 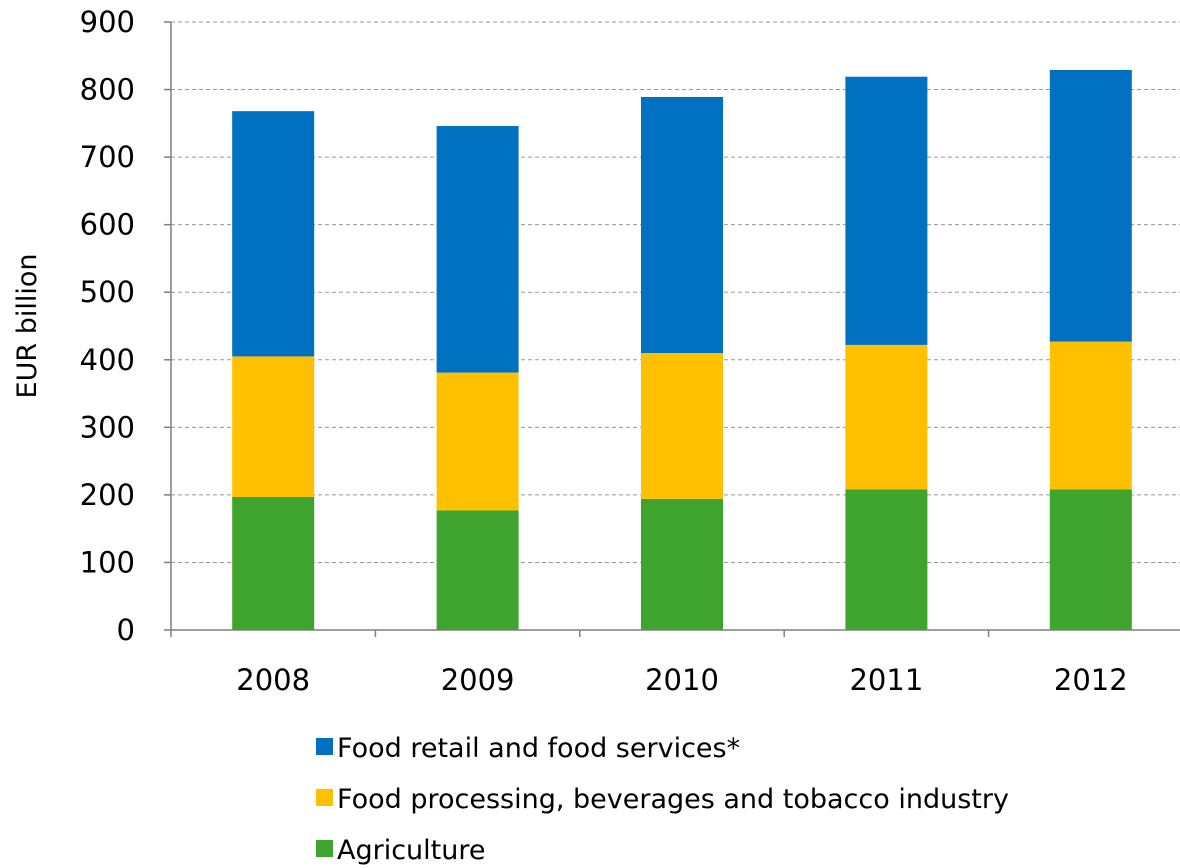 What do you see at coordinates (126, 630) in the screenshot?
I see `y-tick-label: 0` at bounding box center [126, 630].